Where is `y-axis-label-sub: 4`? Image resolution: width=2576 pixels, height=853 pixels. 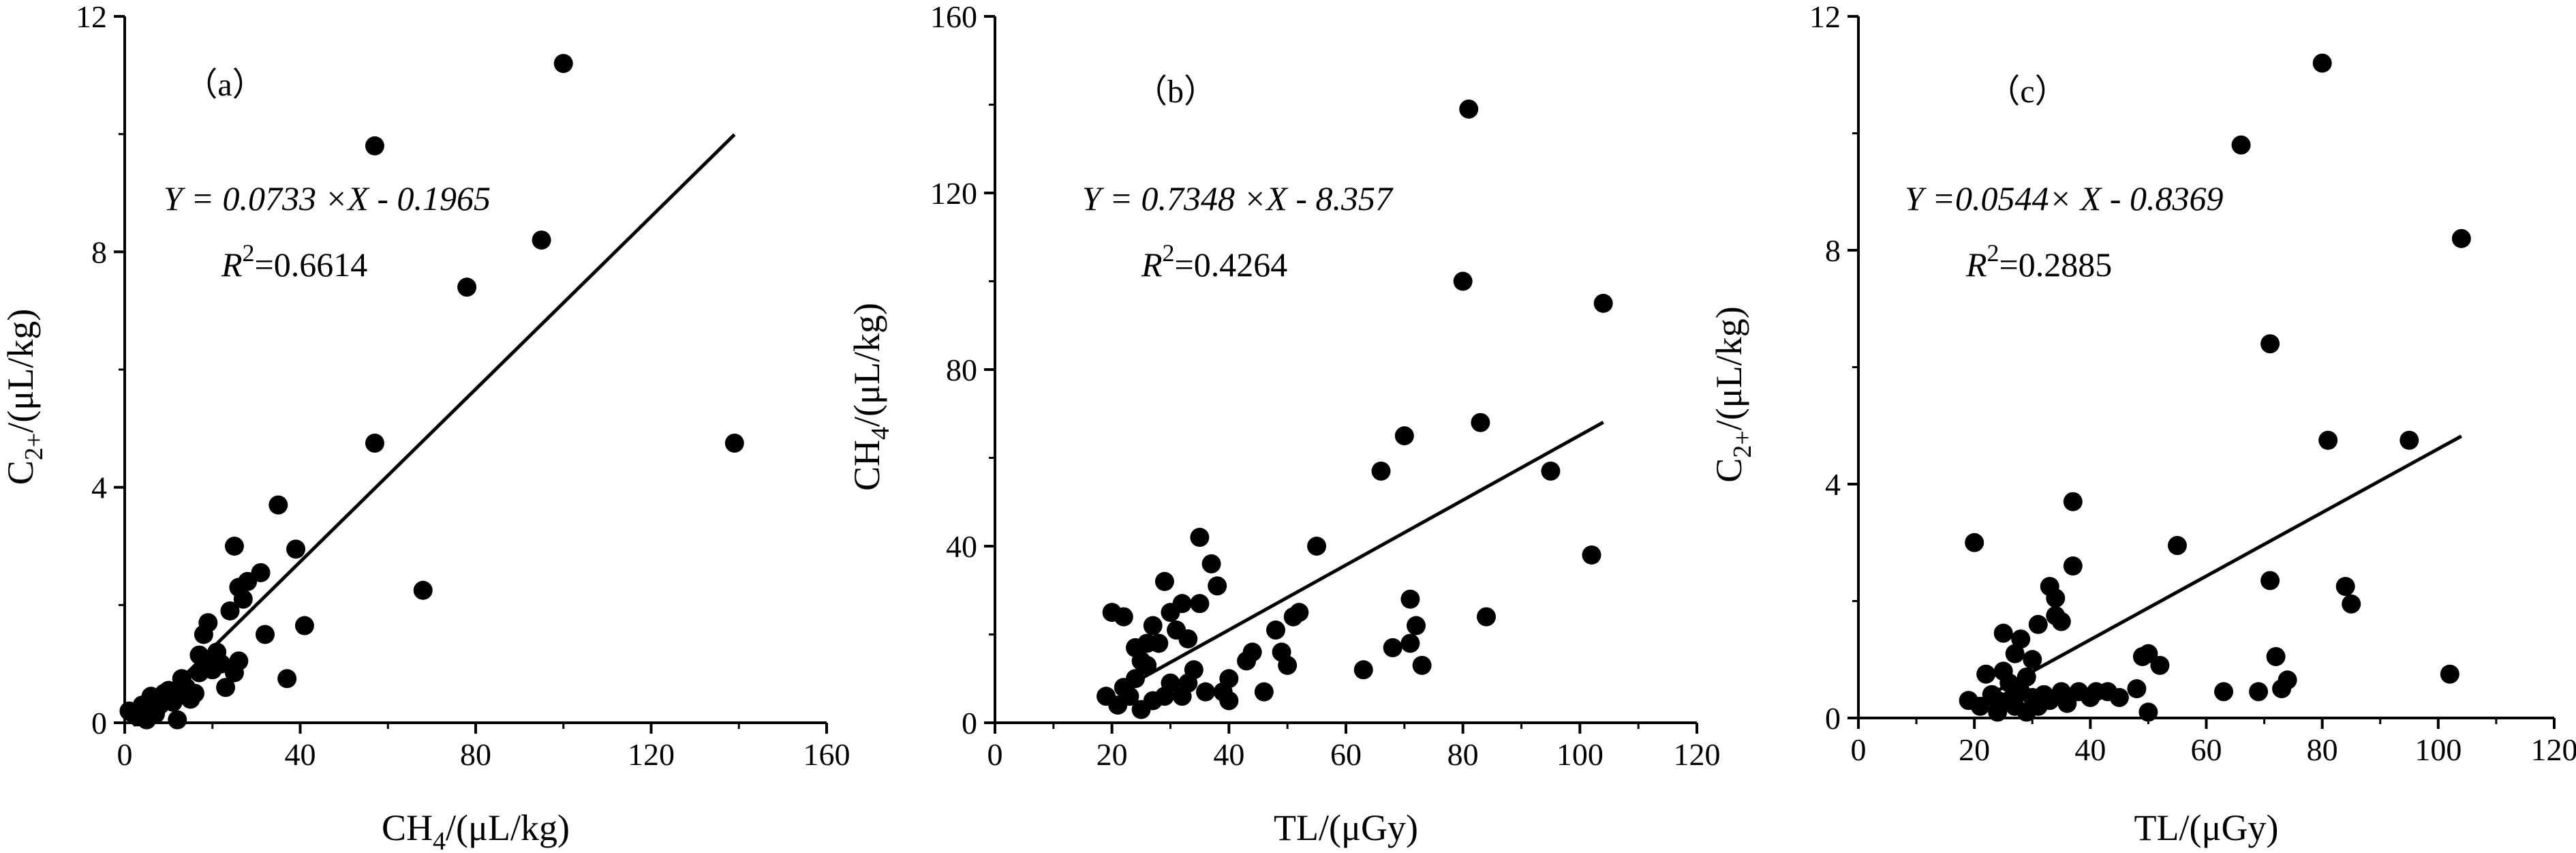 y-axis-label-sub: 4 is located at coordinates (881, 433).